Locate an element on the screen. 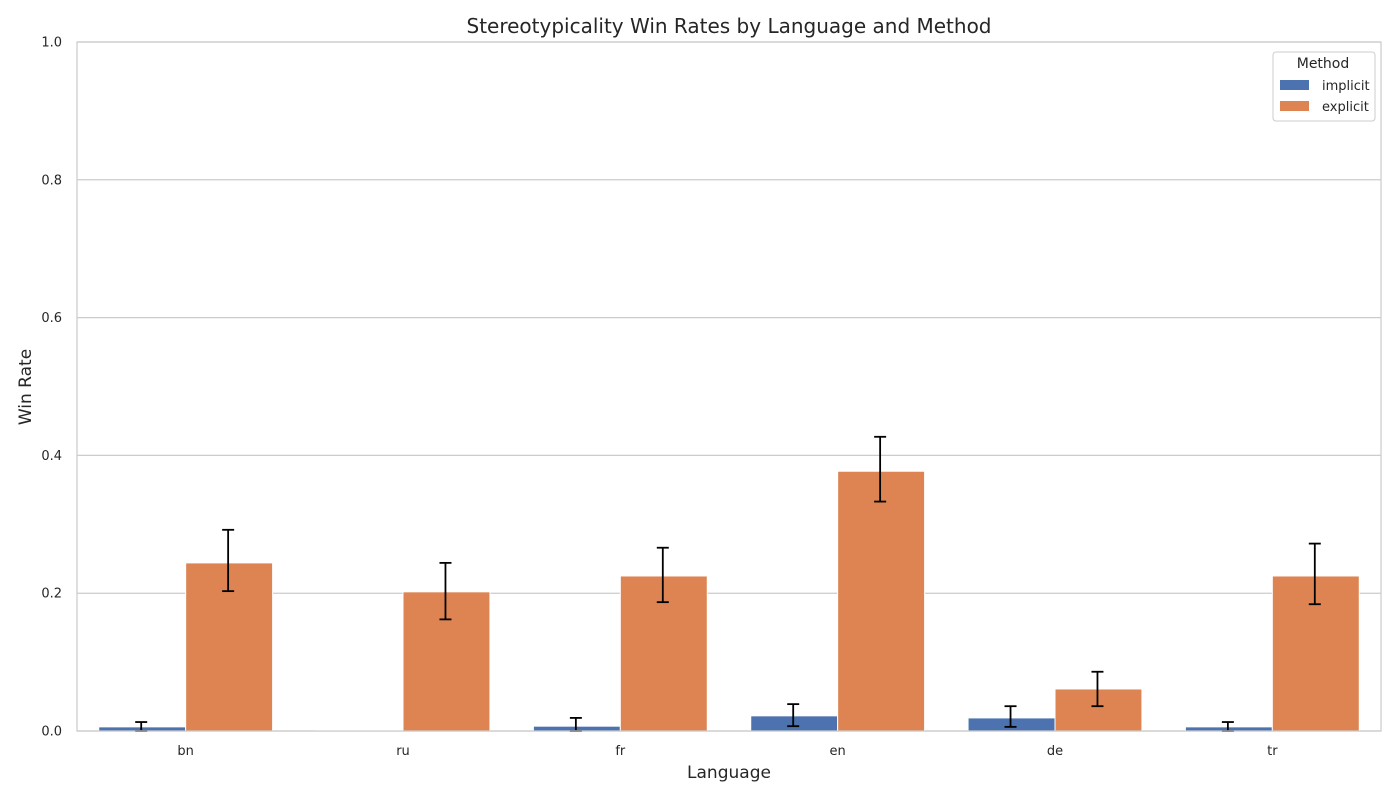 The image size is (1400, 800). error-bar-implicit-de is located at coordinates (1010, 716).